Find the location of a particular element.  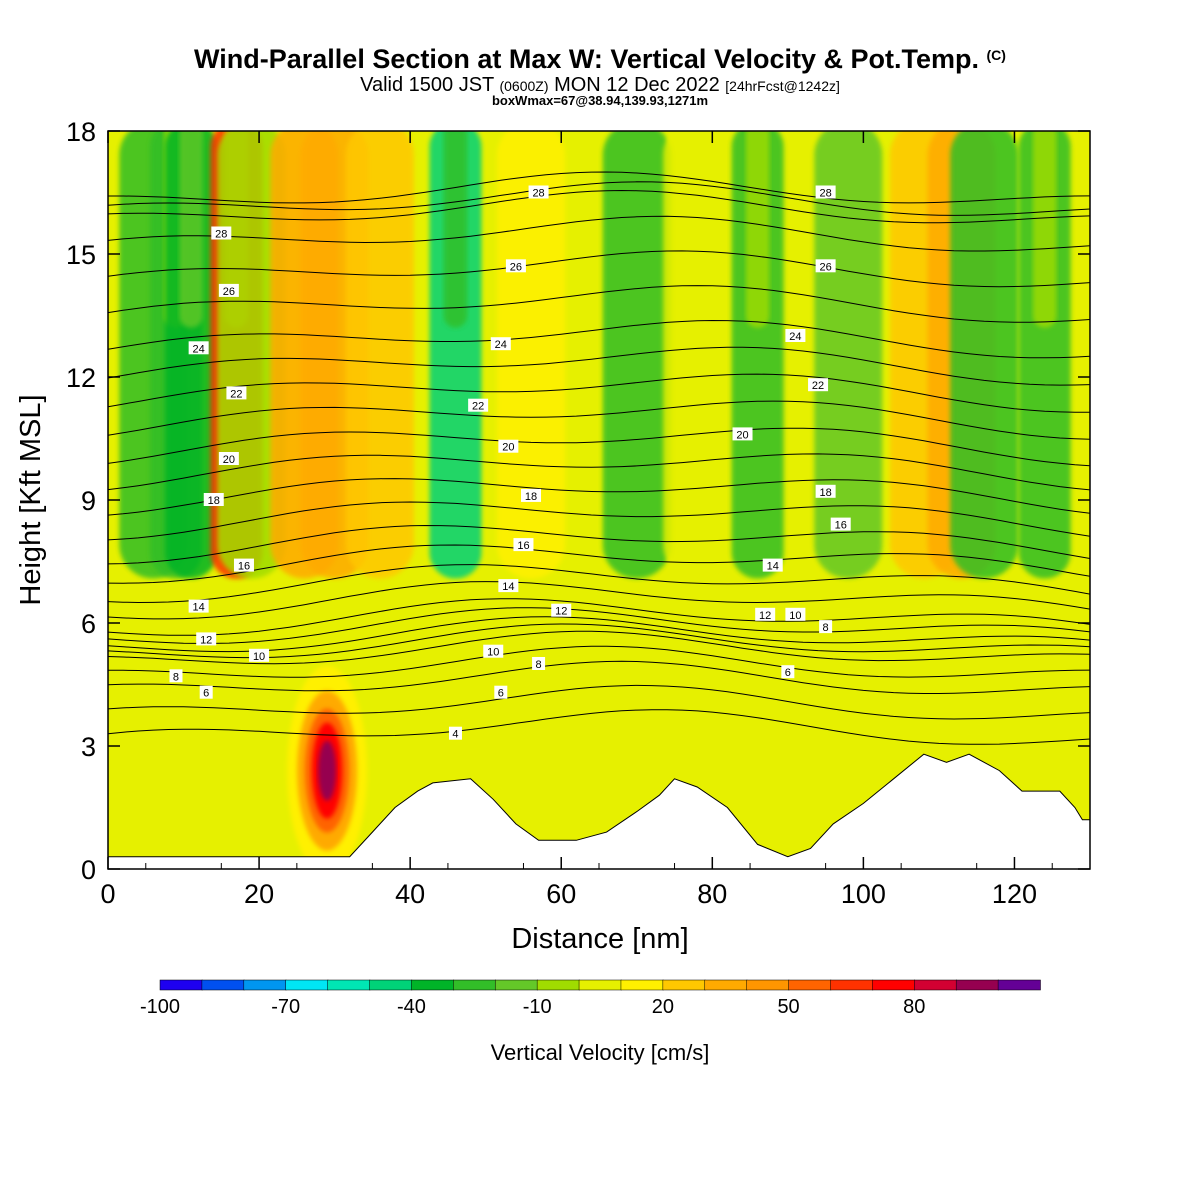

theta-label-text: 14 is located at coordinates (199, 608).